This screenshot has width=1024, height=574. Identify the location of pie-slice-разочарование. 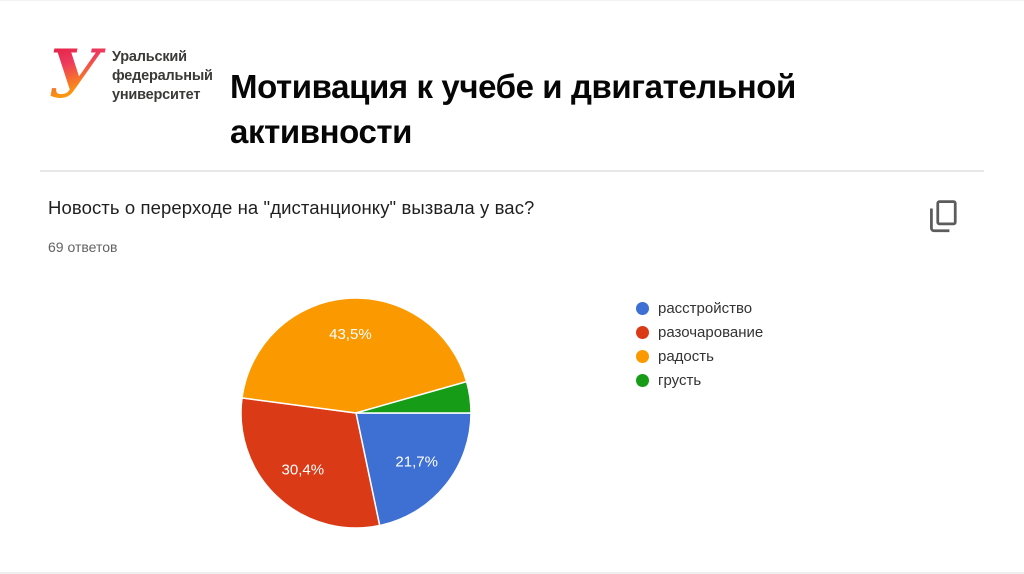
(310, 463).